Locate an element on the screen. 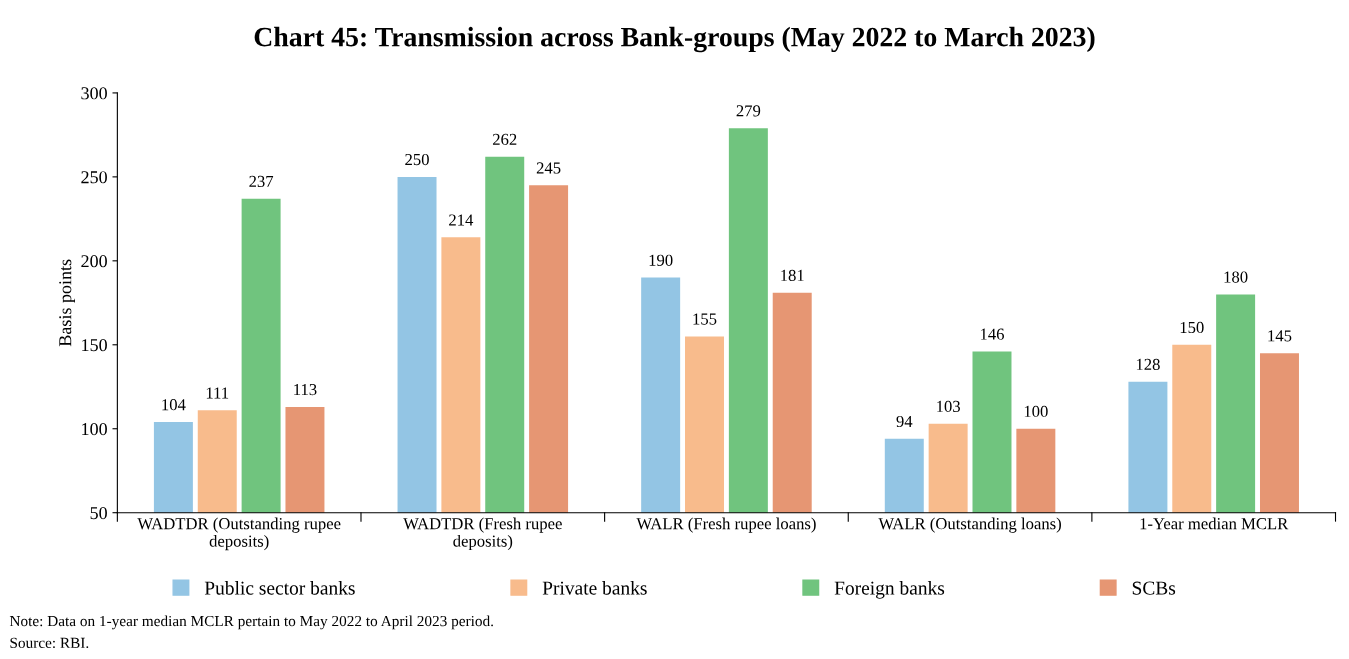  x-tick-label: WADTDR (Fresh rupee deposits) is located at coordinates (482, 534).